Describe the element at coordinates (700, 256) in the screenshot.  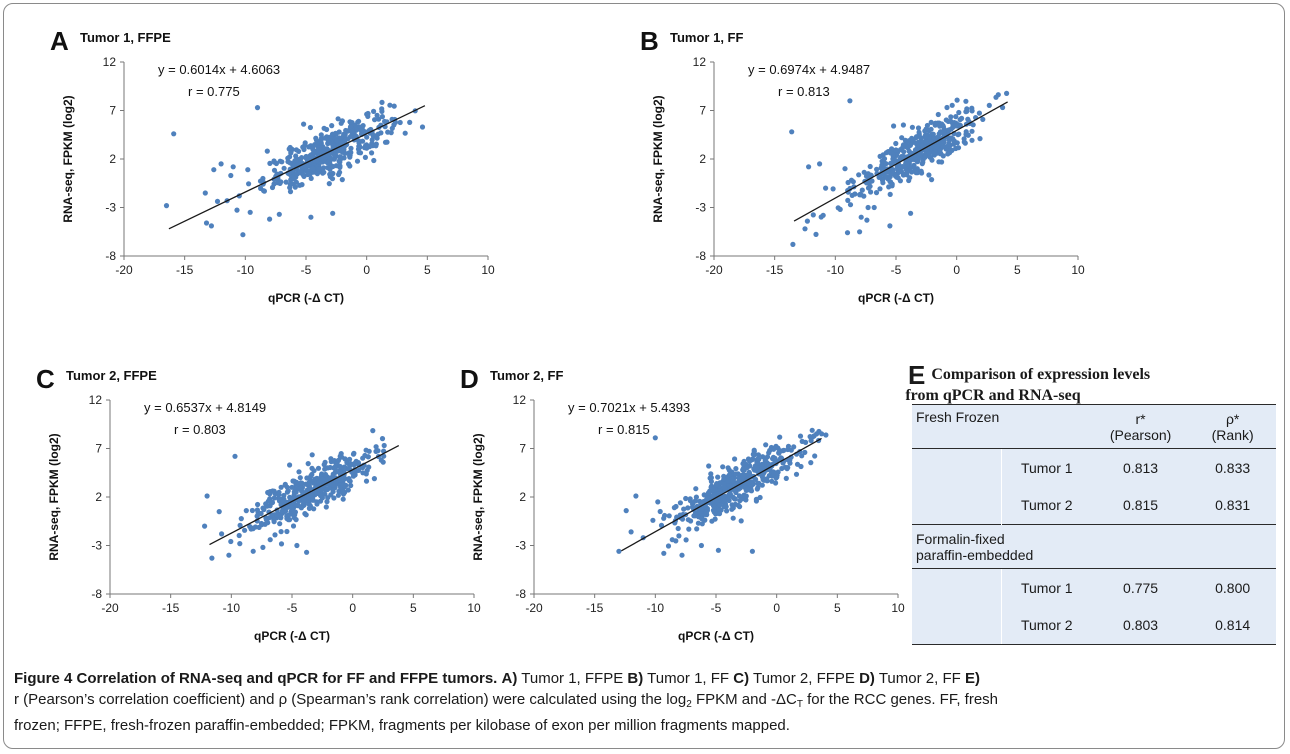
I see `y-tick-label: -8` at that location.